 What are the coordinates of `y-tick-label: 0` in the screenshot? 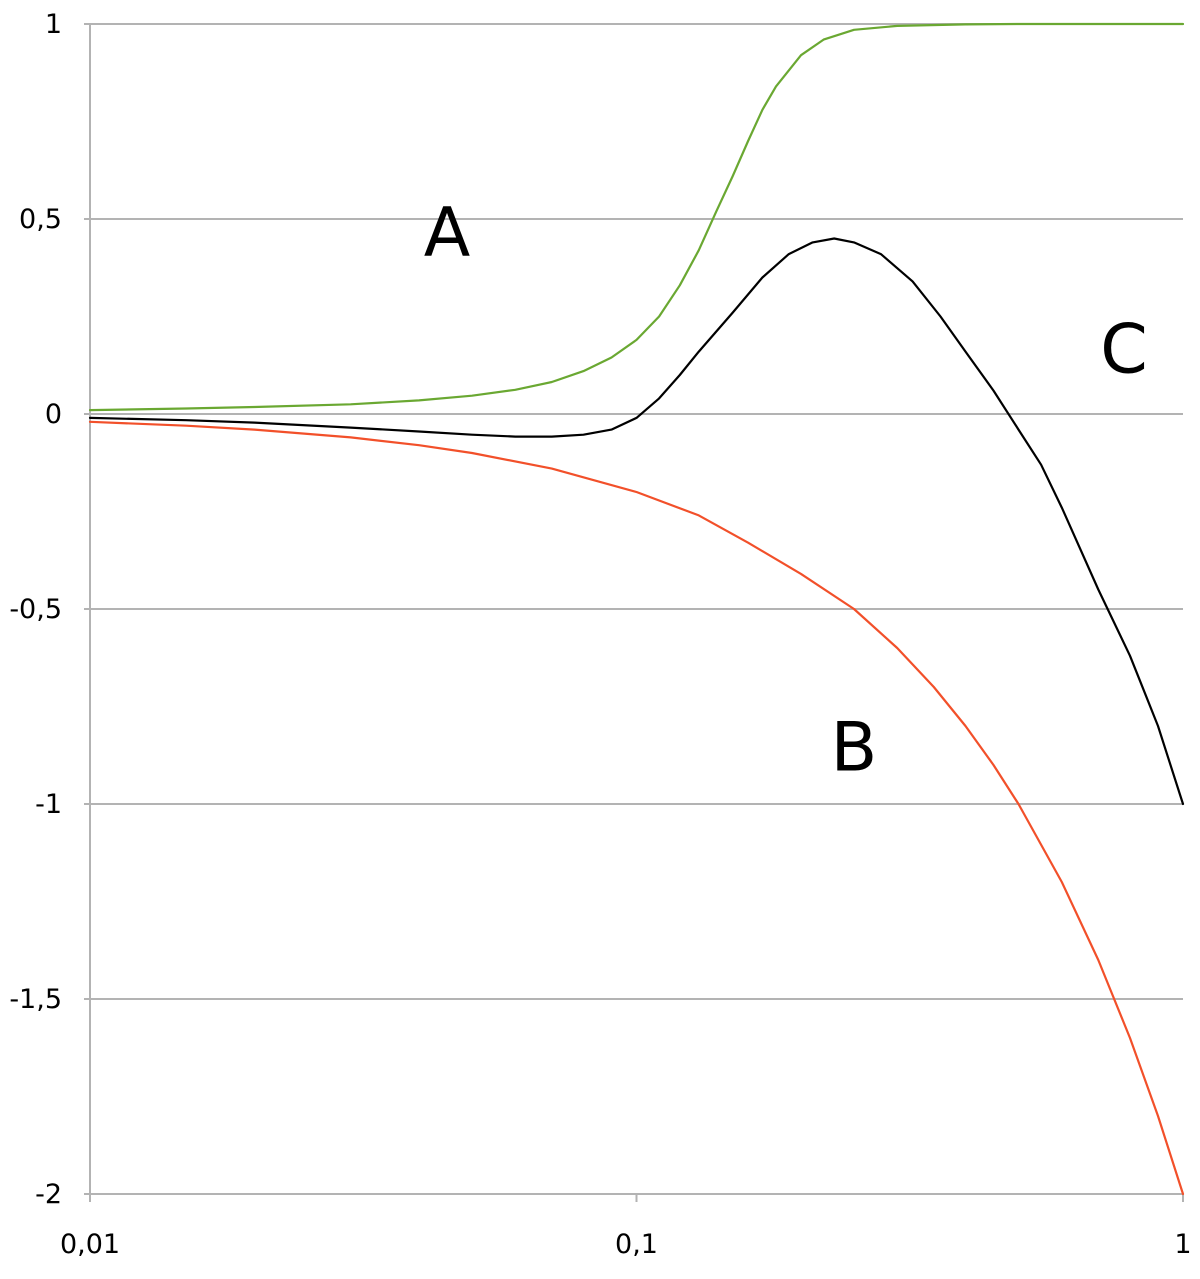 It's located at (53, 414).